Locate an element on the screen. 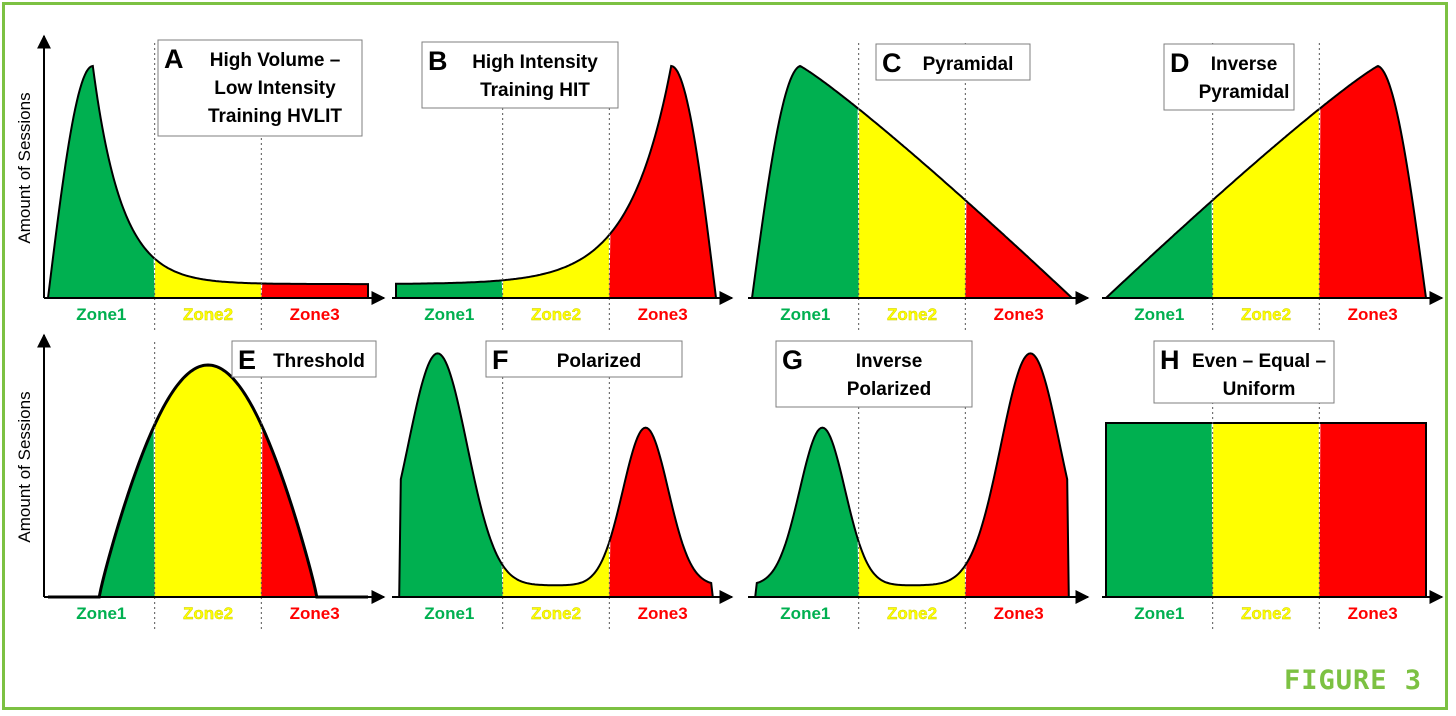 This screenshot has width=1456, height=716. panel-letter: F is located at coordinates (500, 360).